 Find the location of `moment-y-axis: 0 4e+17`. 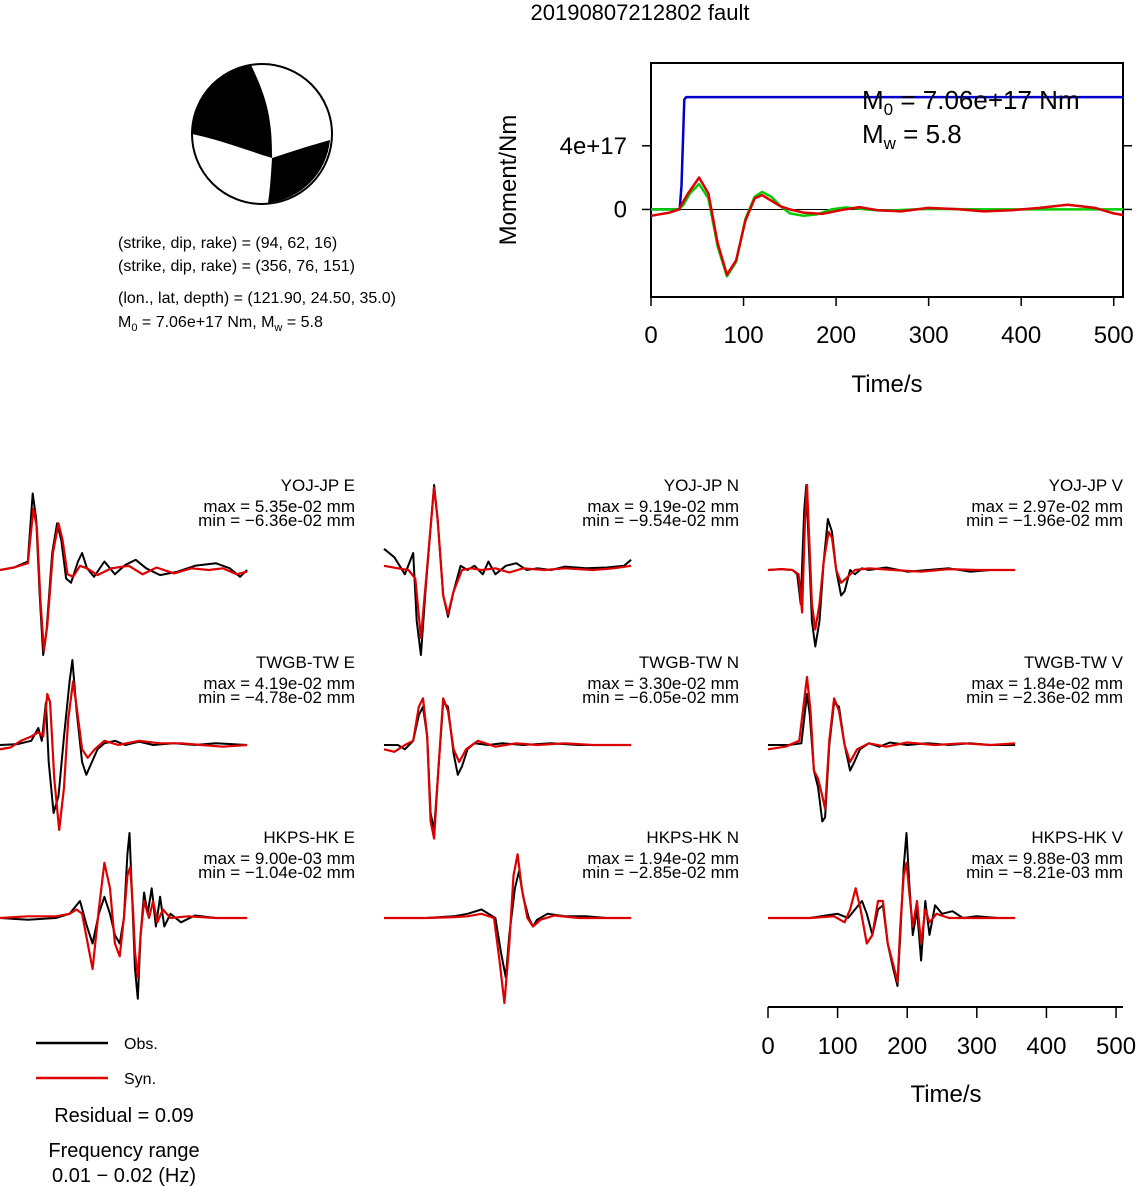

moment-y-axis: 0 4e+17 is located at coordinates (846, 178).